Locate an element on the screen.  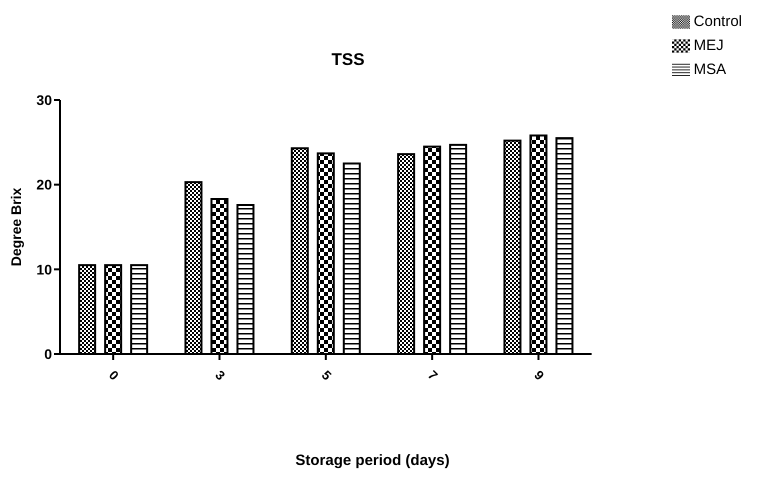
x-tick-label: 3 is located at coordinates (220, 375).